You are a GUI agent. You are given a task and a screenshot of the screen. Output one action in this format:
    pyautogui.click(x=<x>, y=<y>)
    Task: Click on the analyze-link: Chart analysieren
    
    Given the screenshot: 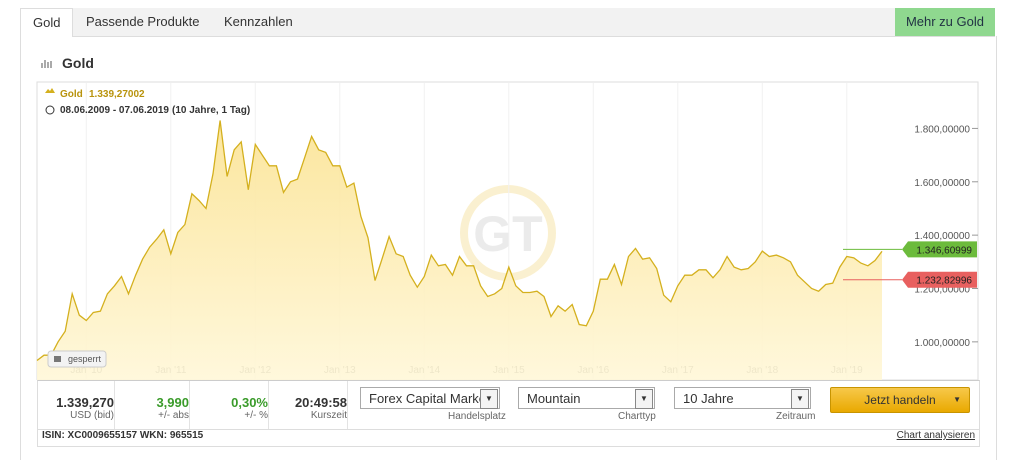 What is the action you would take?
    pyautogui.click(x=935, y=435)
    